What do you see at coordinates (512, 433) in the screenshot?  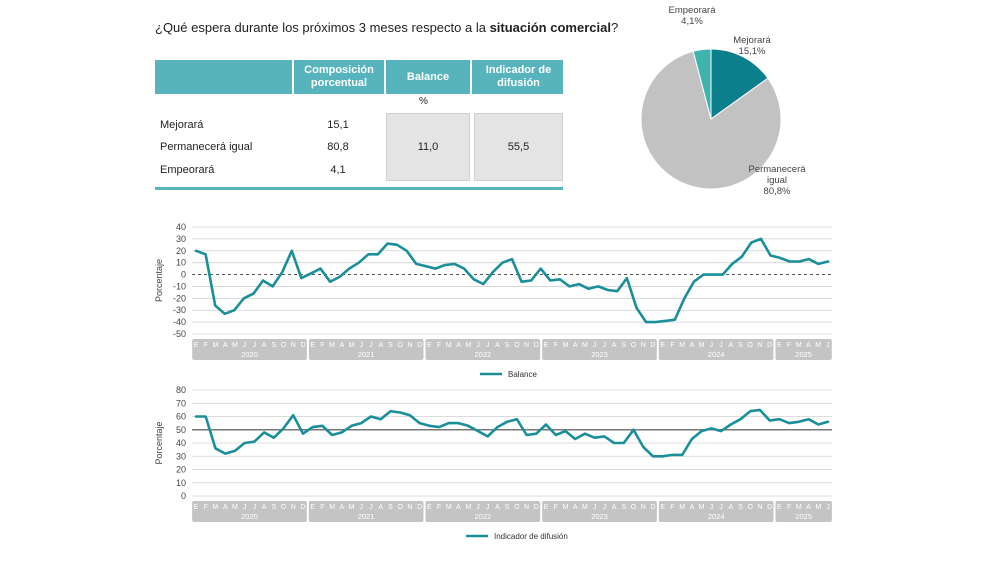 I see `series-line` at bounding box center [512, 433].